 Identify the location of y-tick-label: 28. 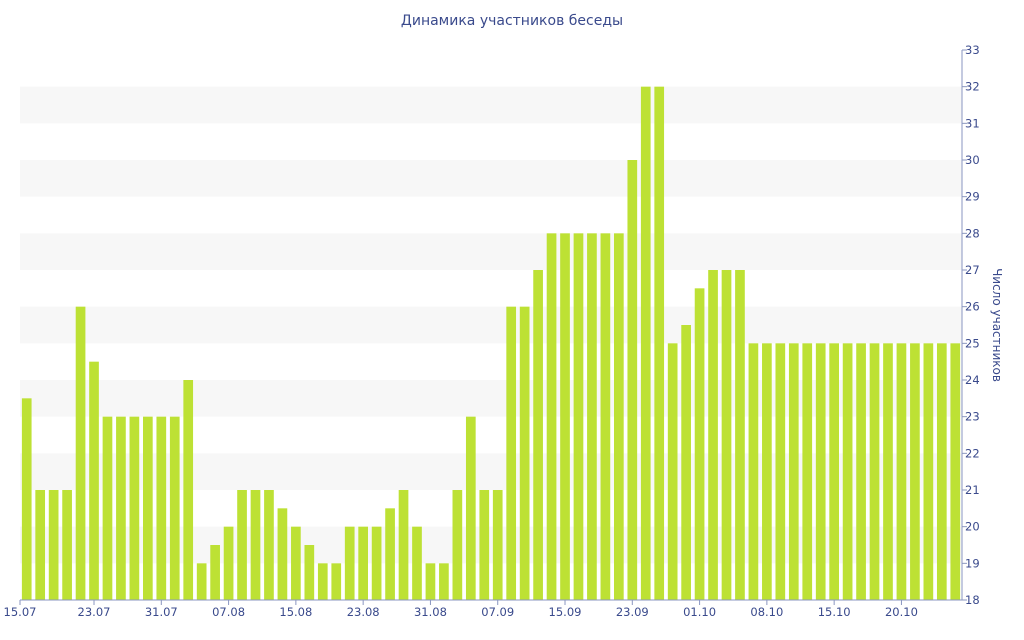
(972, 233).